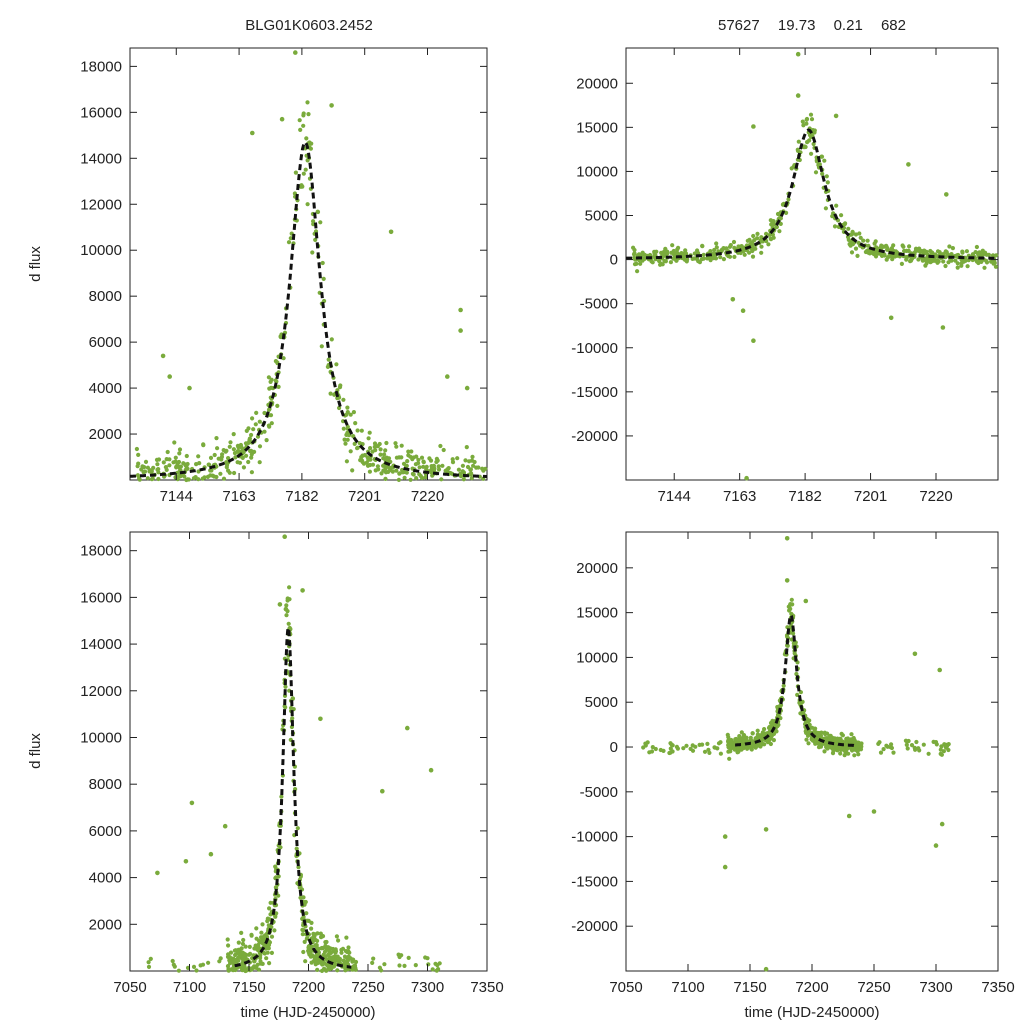  What do you see at coordinates (101, 597) in the screenshot?
I see `y-tick-label: 16000` at bounding box center [101, 597].